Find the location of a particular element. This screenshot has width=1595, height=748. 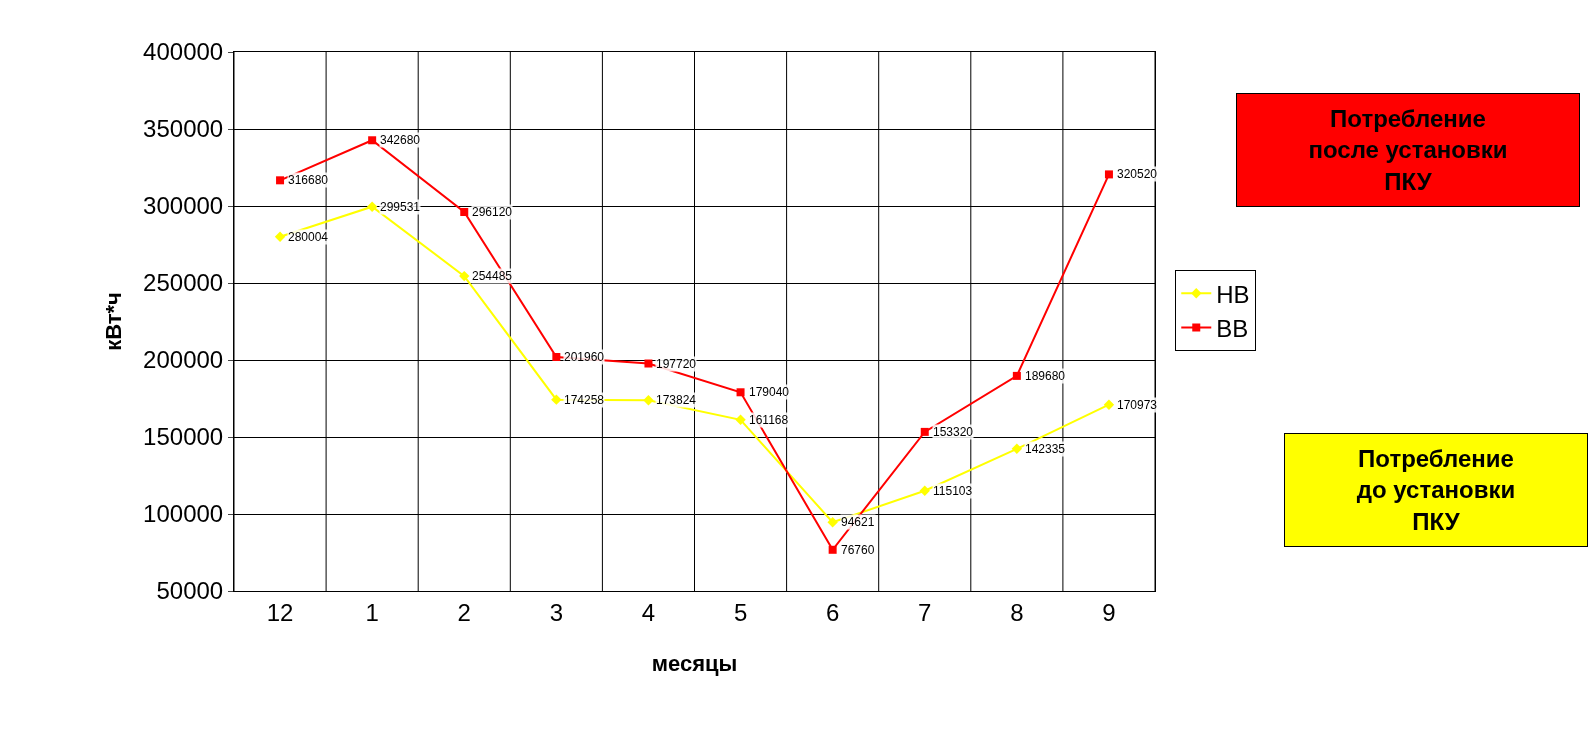

x-tick-label: 9 is located at coordinates (1109, 612).